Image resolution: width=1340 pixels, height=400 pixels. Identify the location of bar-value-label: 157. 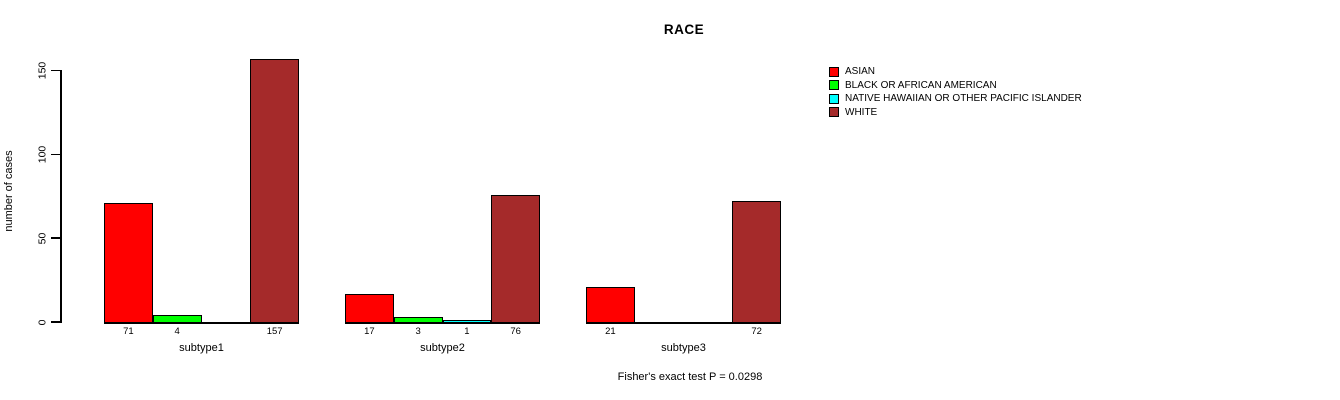
(274, 331).